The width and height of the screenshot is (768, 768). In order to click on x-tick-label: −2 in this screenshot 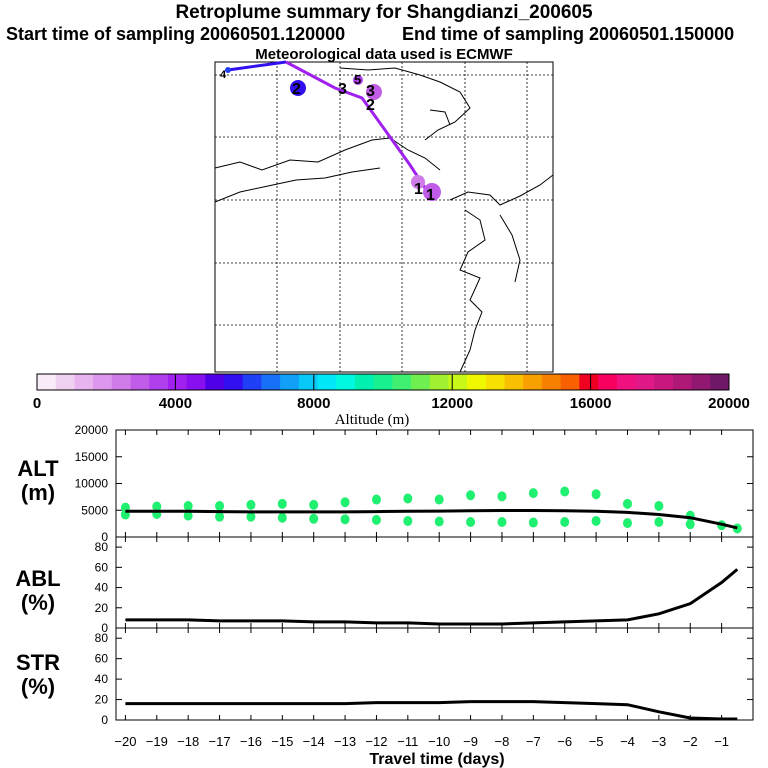, I will do `click(690, 741)`.